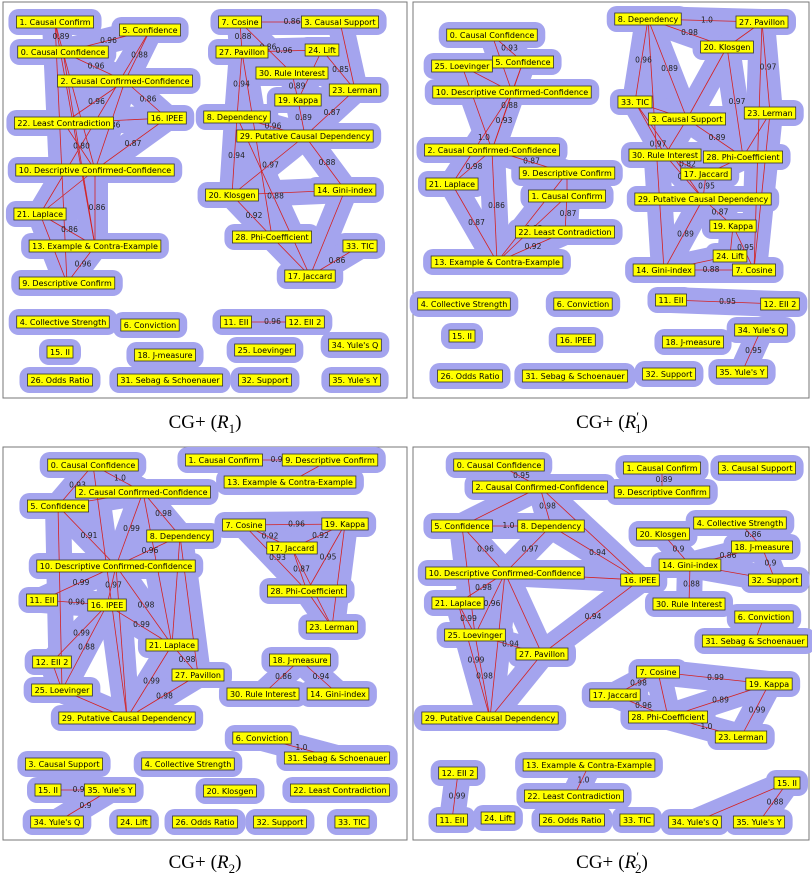  Describe the element at coordinates (662, 492) in the screenshot. I see `node-label: 9. Descriptive Confirm` at that location.